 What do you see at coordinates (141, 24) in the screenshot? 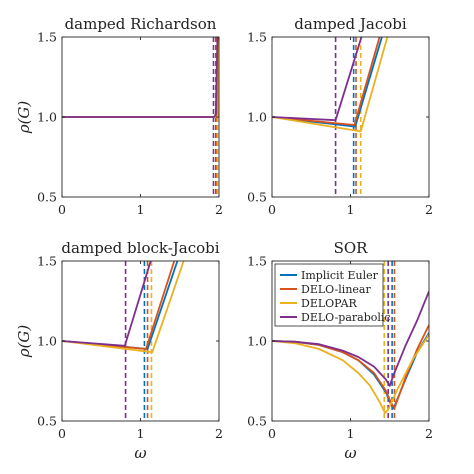
I see `chart-title: damped Richardson` at bounding box center [141, 24].